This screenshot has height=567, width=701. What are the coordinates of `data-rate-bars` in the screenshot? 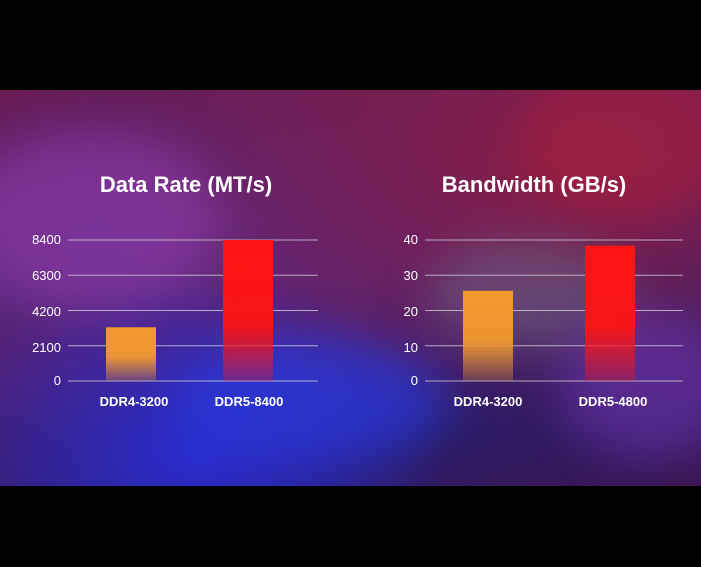 It's located at (189, 310).